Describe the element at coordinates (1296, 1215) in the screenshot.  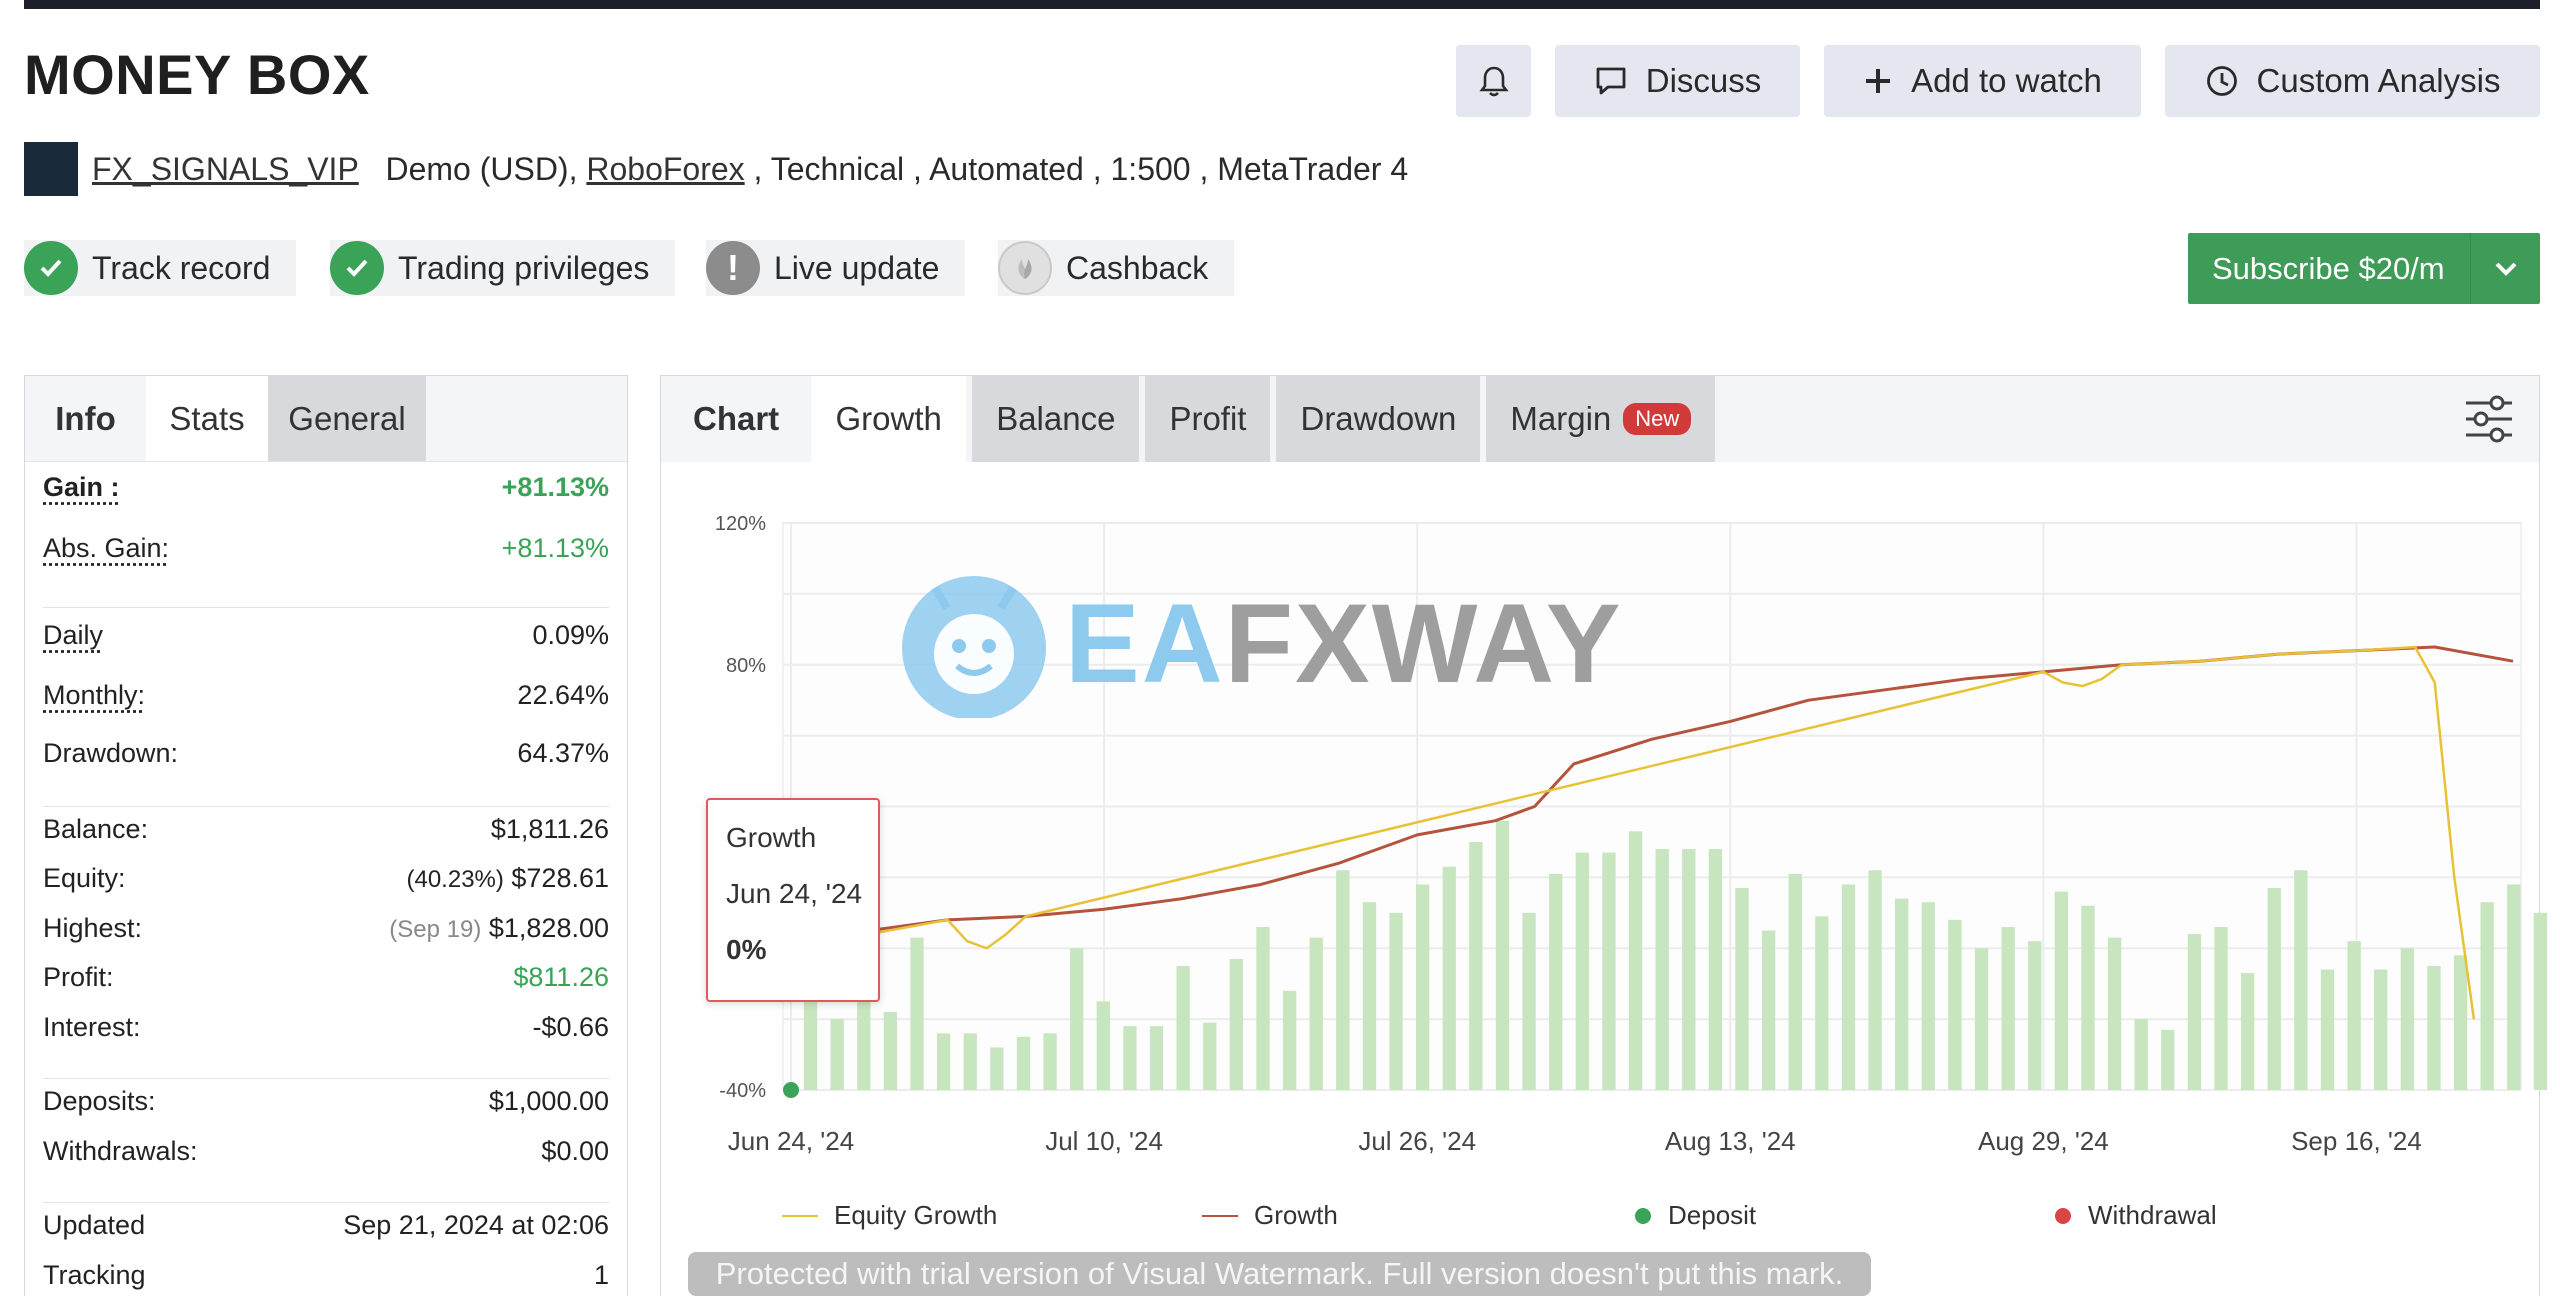
I see `legend-label: Growth` at that location.